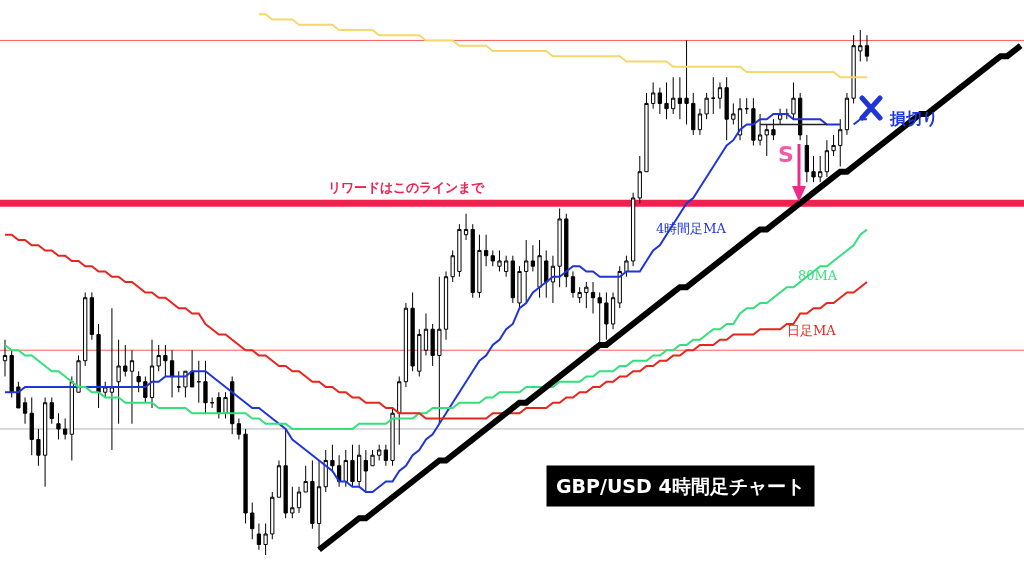  Describe the element at coordinates (406, 187) in the screenshot. I see `ref-line-label: リワードはこのラインまで` at that location.